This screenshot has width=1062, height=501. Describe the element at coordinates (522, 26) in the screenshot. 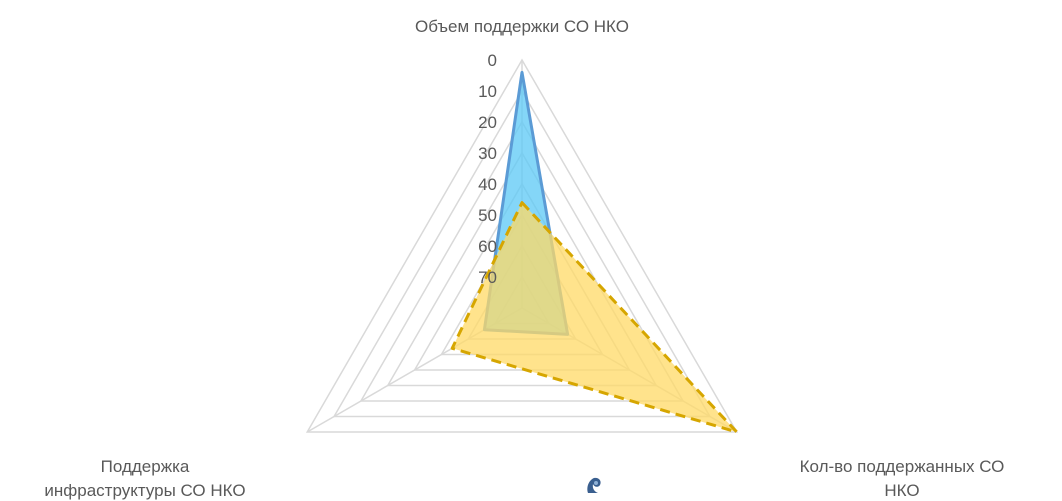

I see `category-label: Объем поддержки СО НКО` at that location.